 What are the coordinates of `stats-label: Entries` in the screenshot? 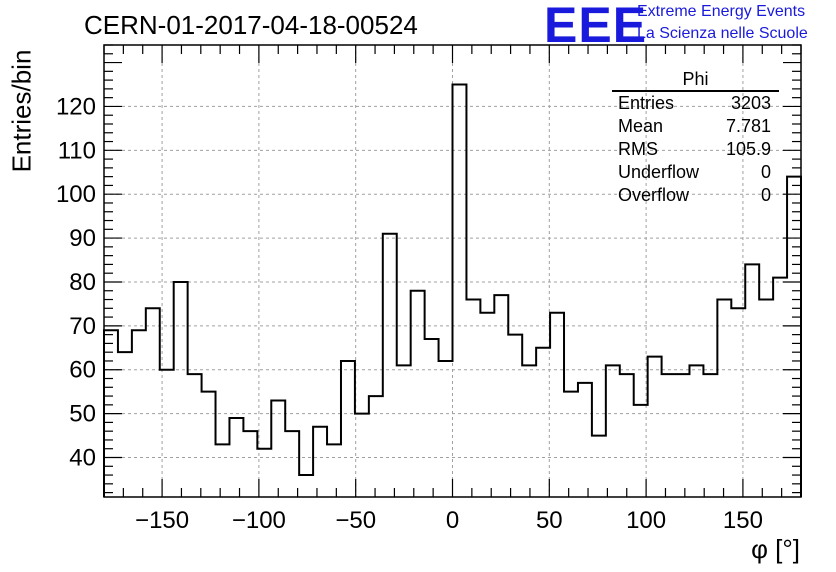 It's located at (646, 103).